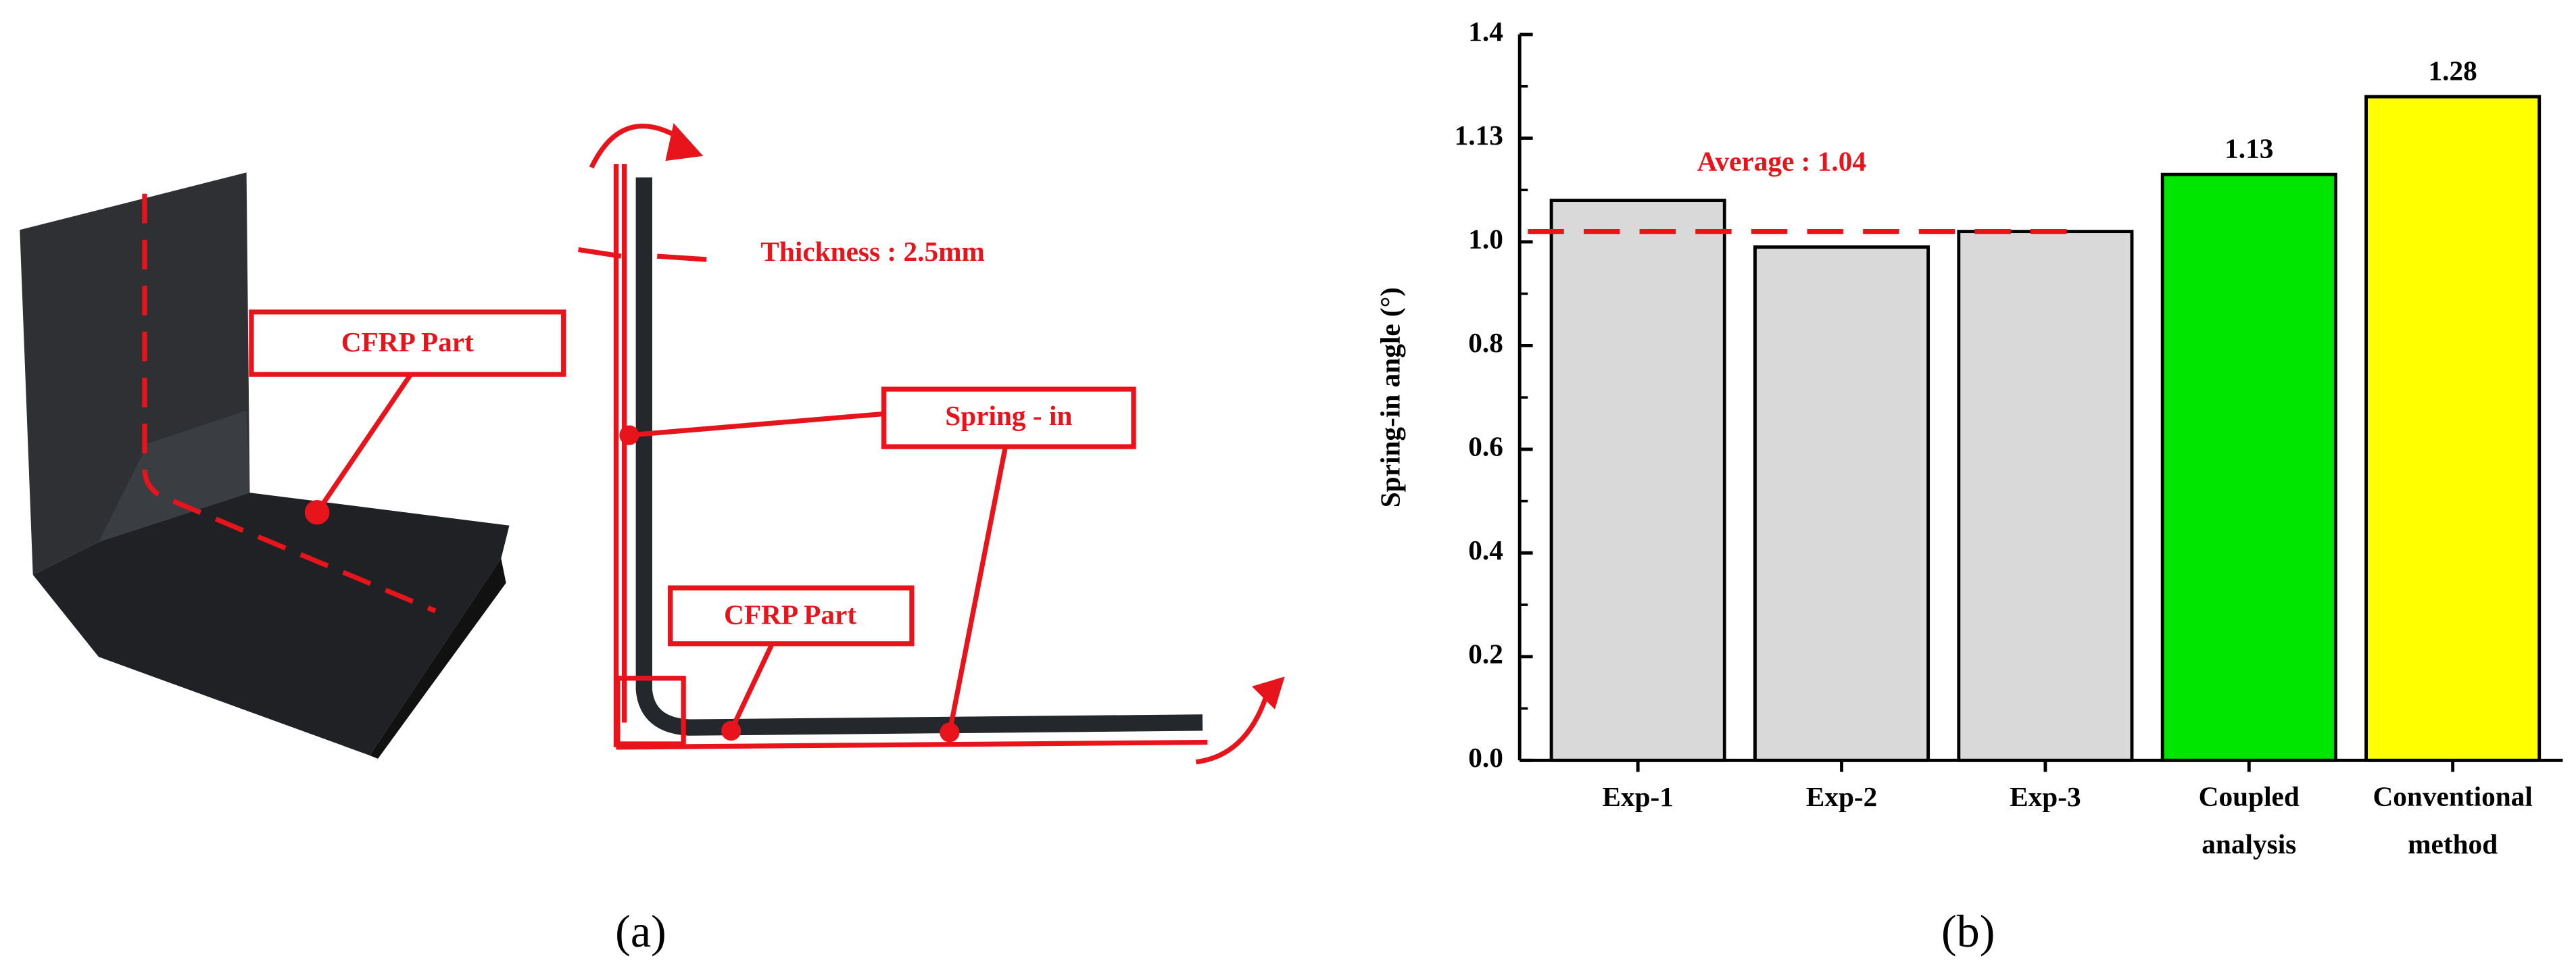 The height and width of the screenshot is (973, 2576). Describe the element at coordinates (640, 931) in the screenshot. I see `caption-a: (a)` at that location.